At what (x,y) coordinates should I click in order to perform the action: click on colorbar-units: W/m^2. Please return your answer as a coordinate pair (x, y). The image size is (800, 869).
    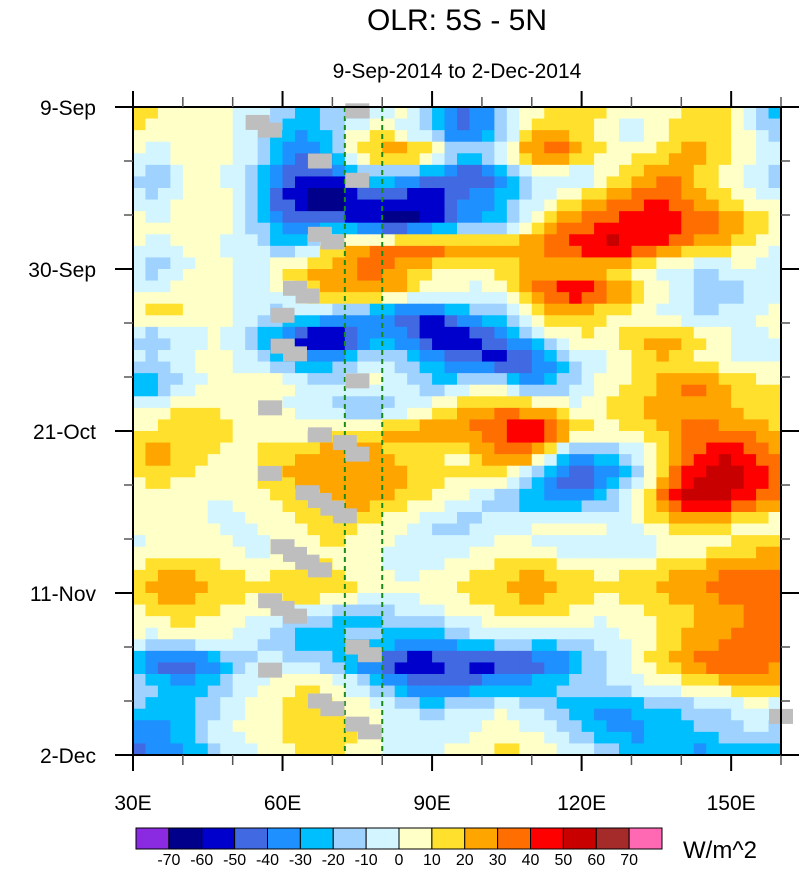
    Looking at the image, I should click on (720, 850).